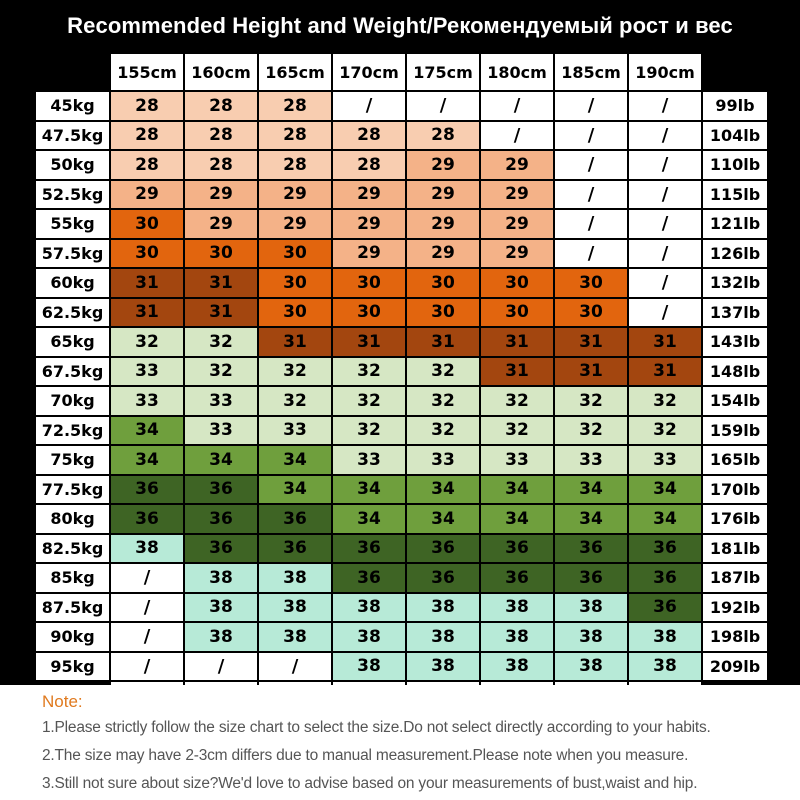  What do you see at coordinates (735, 519) in the screenshot?
I see `weight-lb-label: 176lb` at bounding box center [735, 519].